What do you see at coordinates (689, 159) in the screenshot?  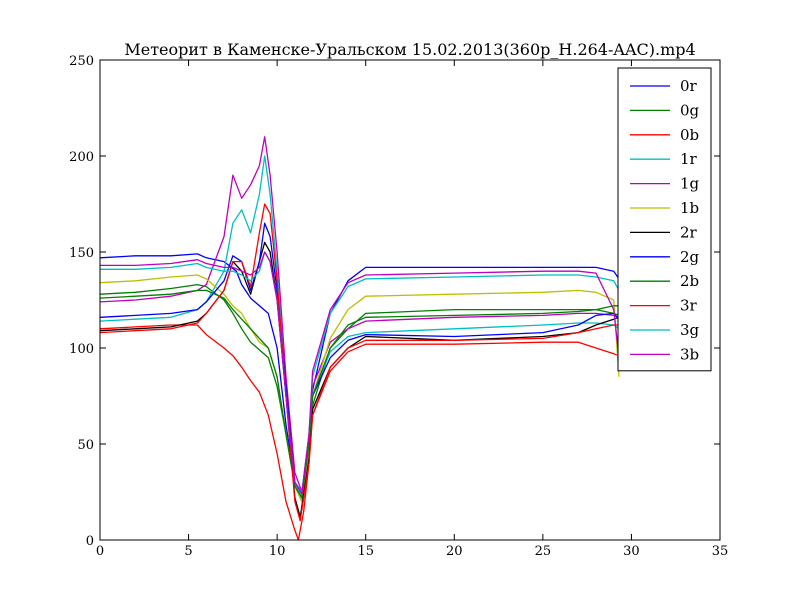 I see `legend-label-1r: 1r` at bounding box center [689, 159].